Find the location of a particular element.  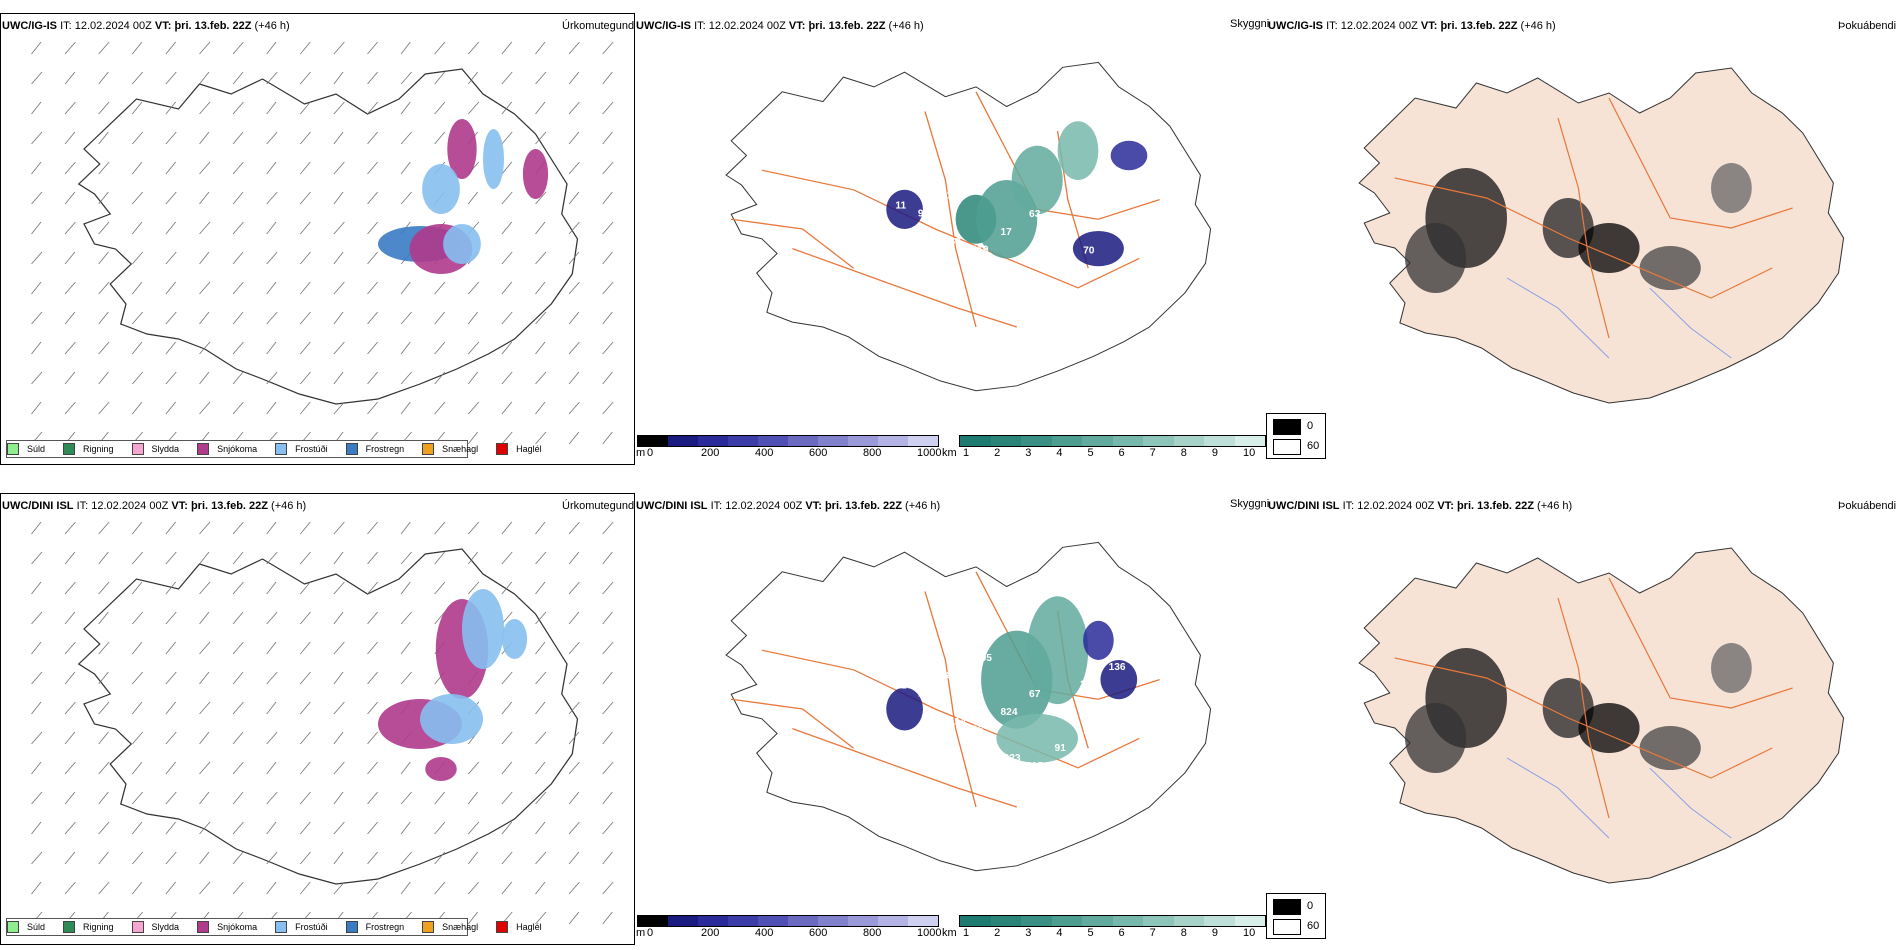

panel-name-fog-row2: Þokuábendi is located at coordinates (1867, 506).